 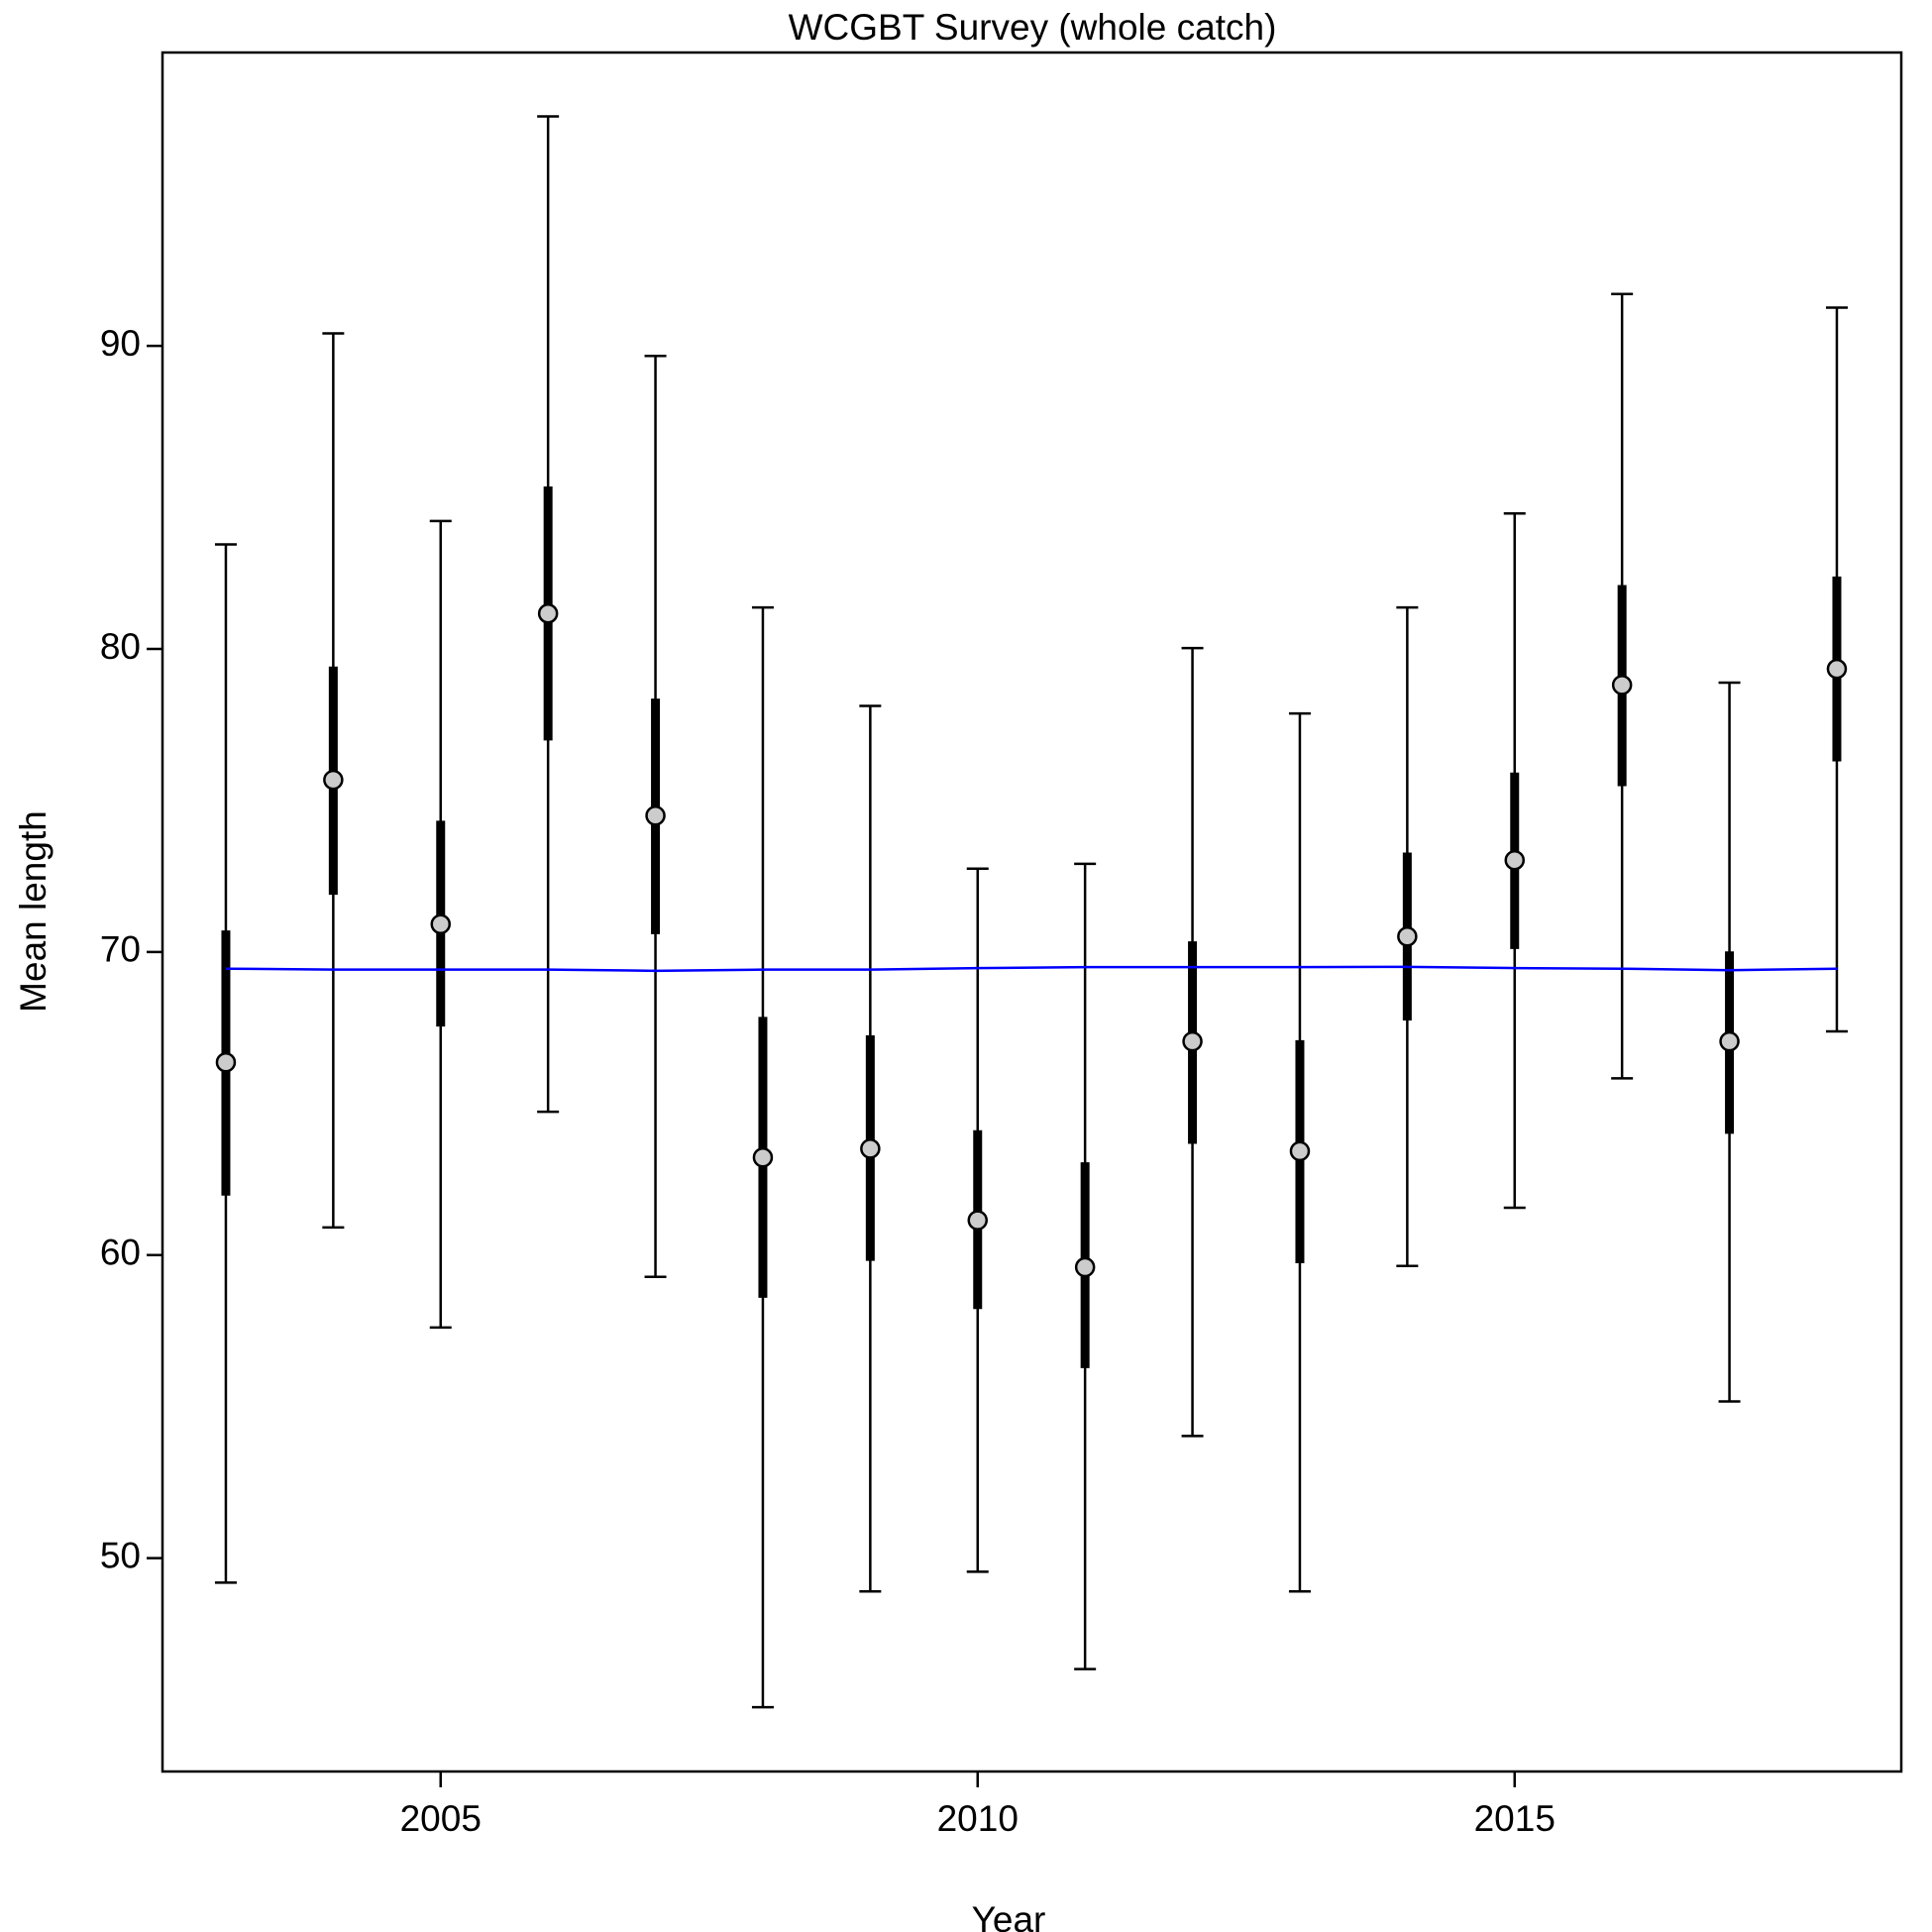 I want to click on x-tick-label: 2005, so click(x=441, y=1818).